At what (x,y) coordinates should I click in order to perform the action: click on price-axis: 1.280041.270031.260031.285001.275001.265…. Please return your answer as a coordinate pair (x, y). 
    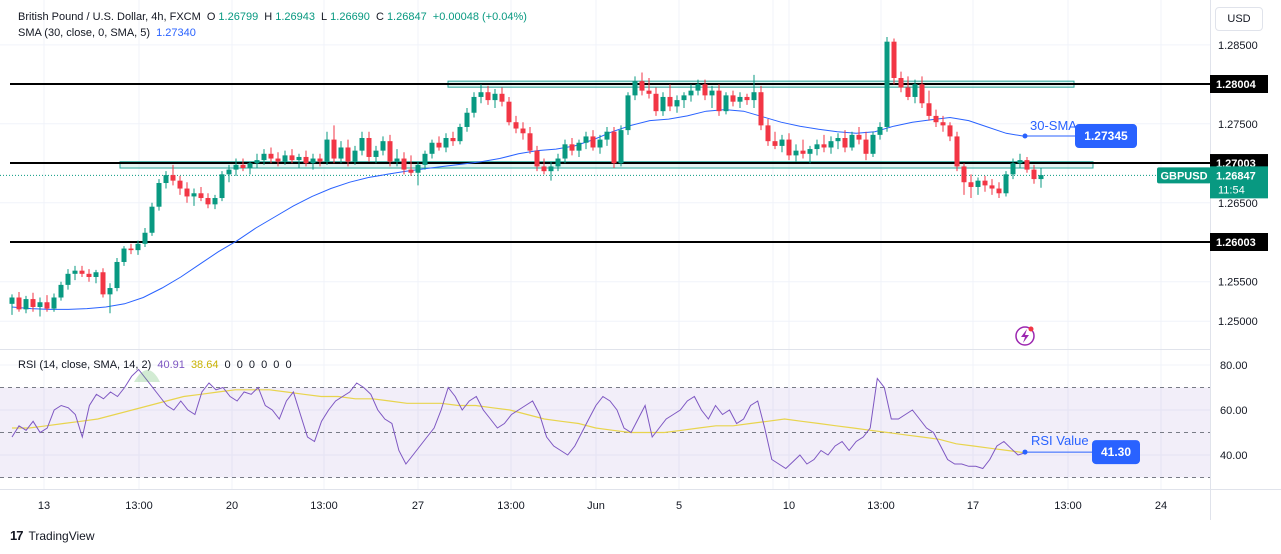
    Looking at the image, I should click on (1239, 184).